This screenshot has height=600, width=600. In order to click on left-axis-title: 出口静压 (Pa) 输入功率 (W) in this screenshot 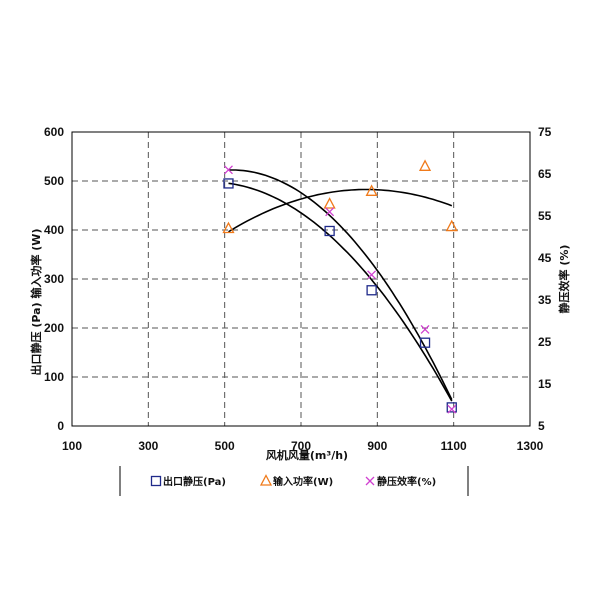, I will do `click(36, 302)`.